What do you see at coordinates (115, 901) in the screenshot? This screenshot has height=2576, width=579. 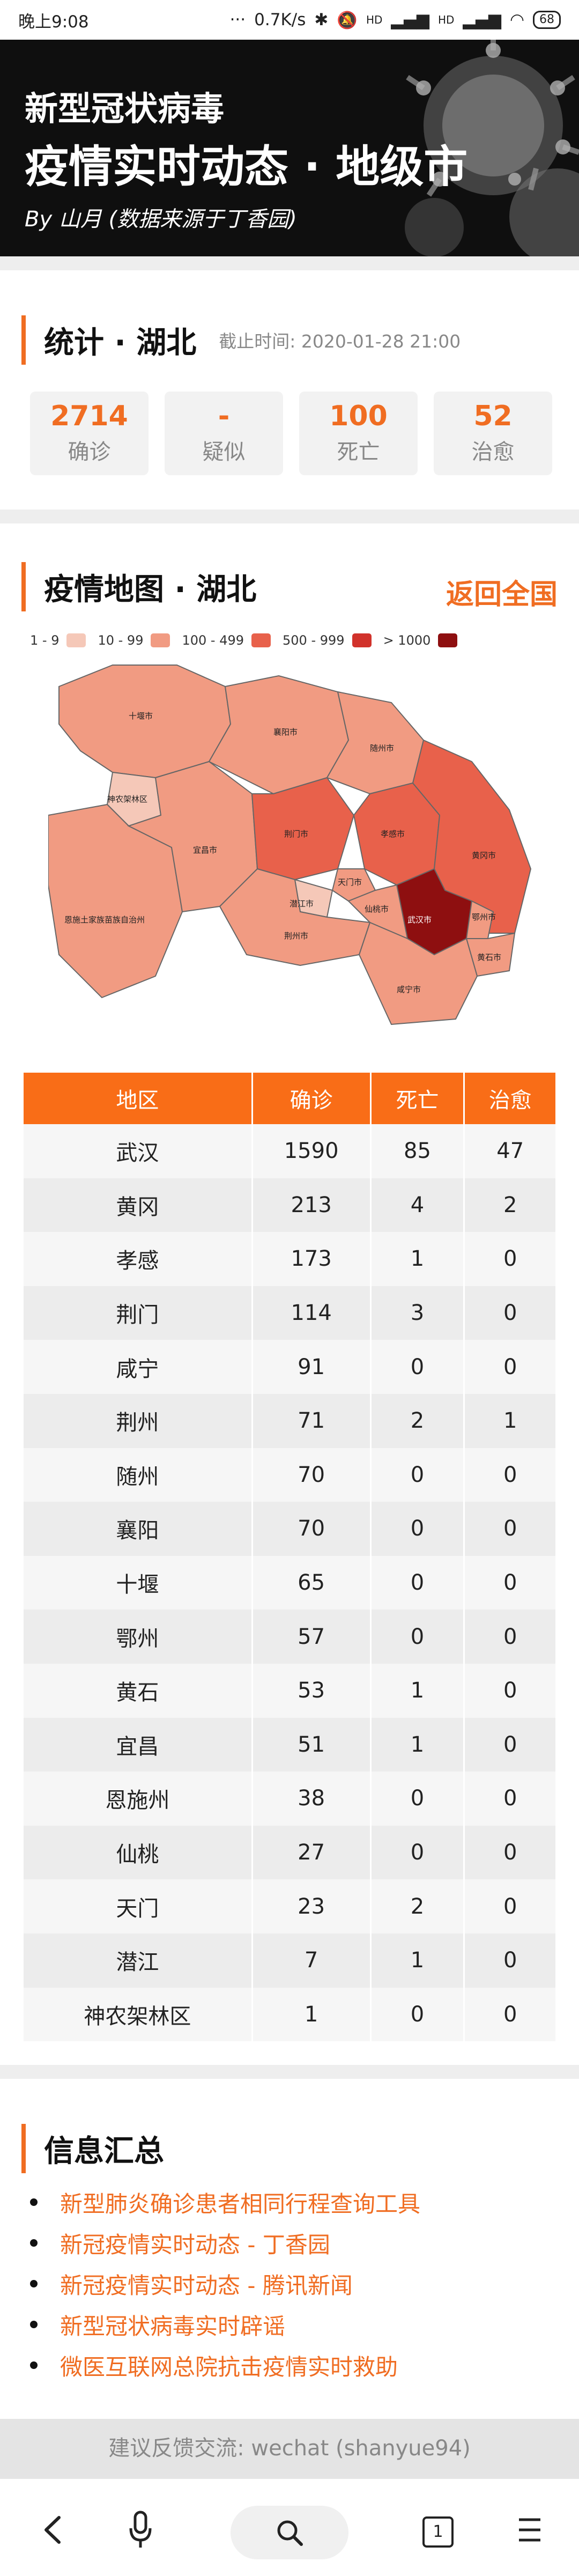 I see `map-region-enshi` at bounding box center [115, 901].